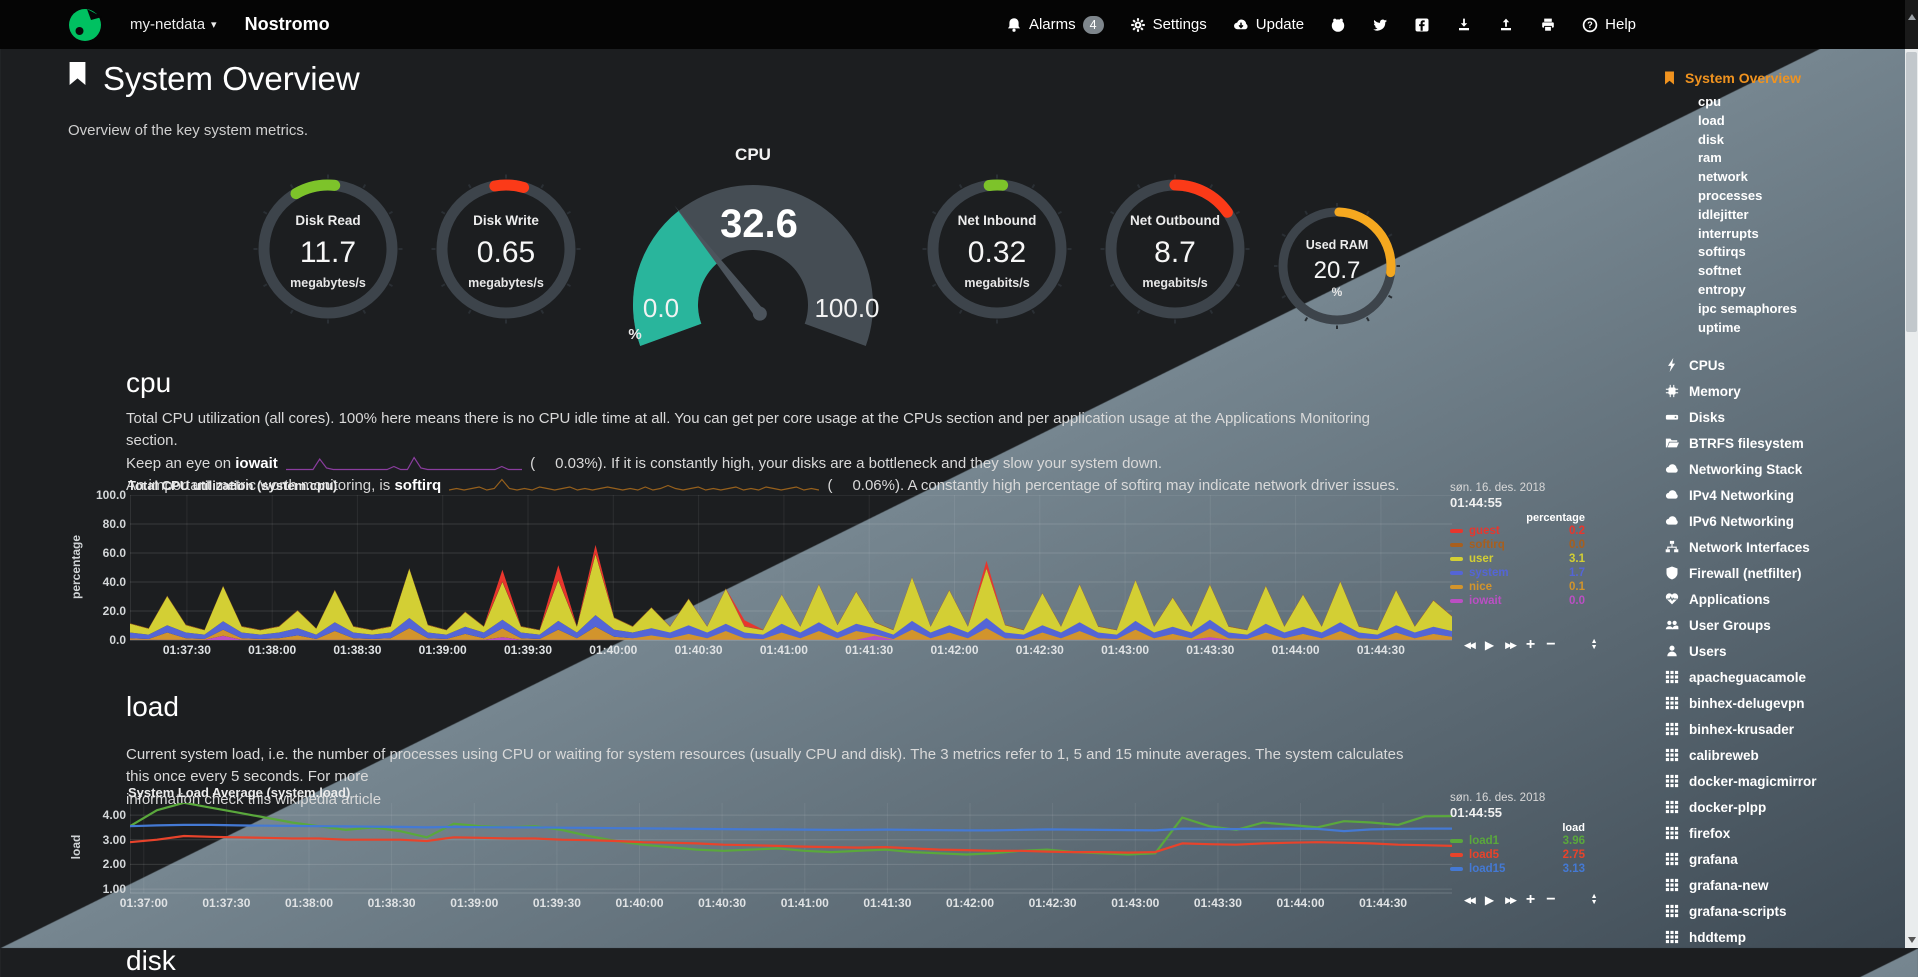 This screenshot has width=1918, height=977. Describe the element at coordinates (1337, 266) in the screenshot. I see `gauge-used-ram: Used RAM 20.7%` at that location.